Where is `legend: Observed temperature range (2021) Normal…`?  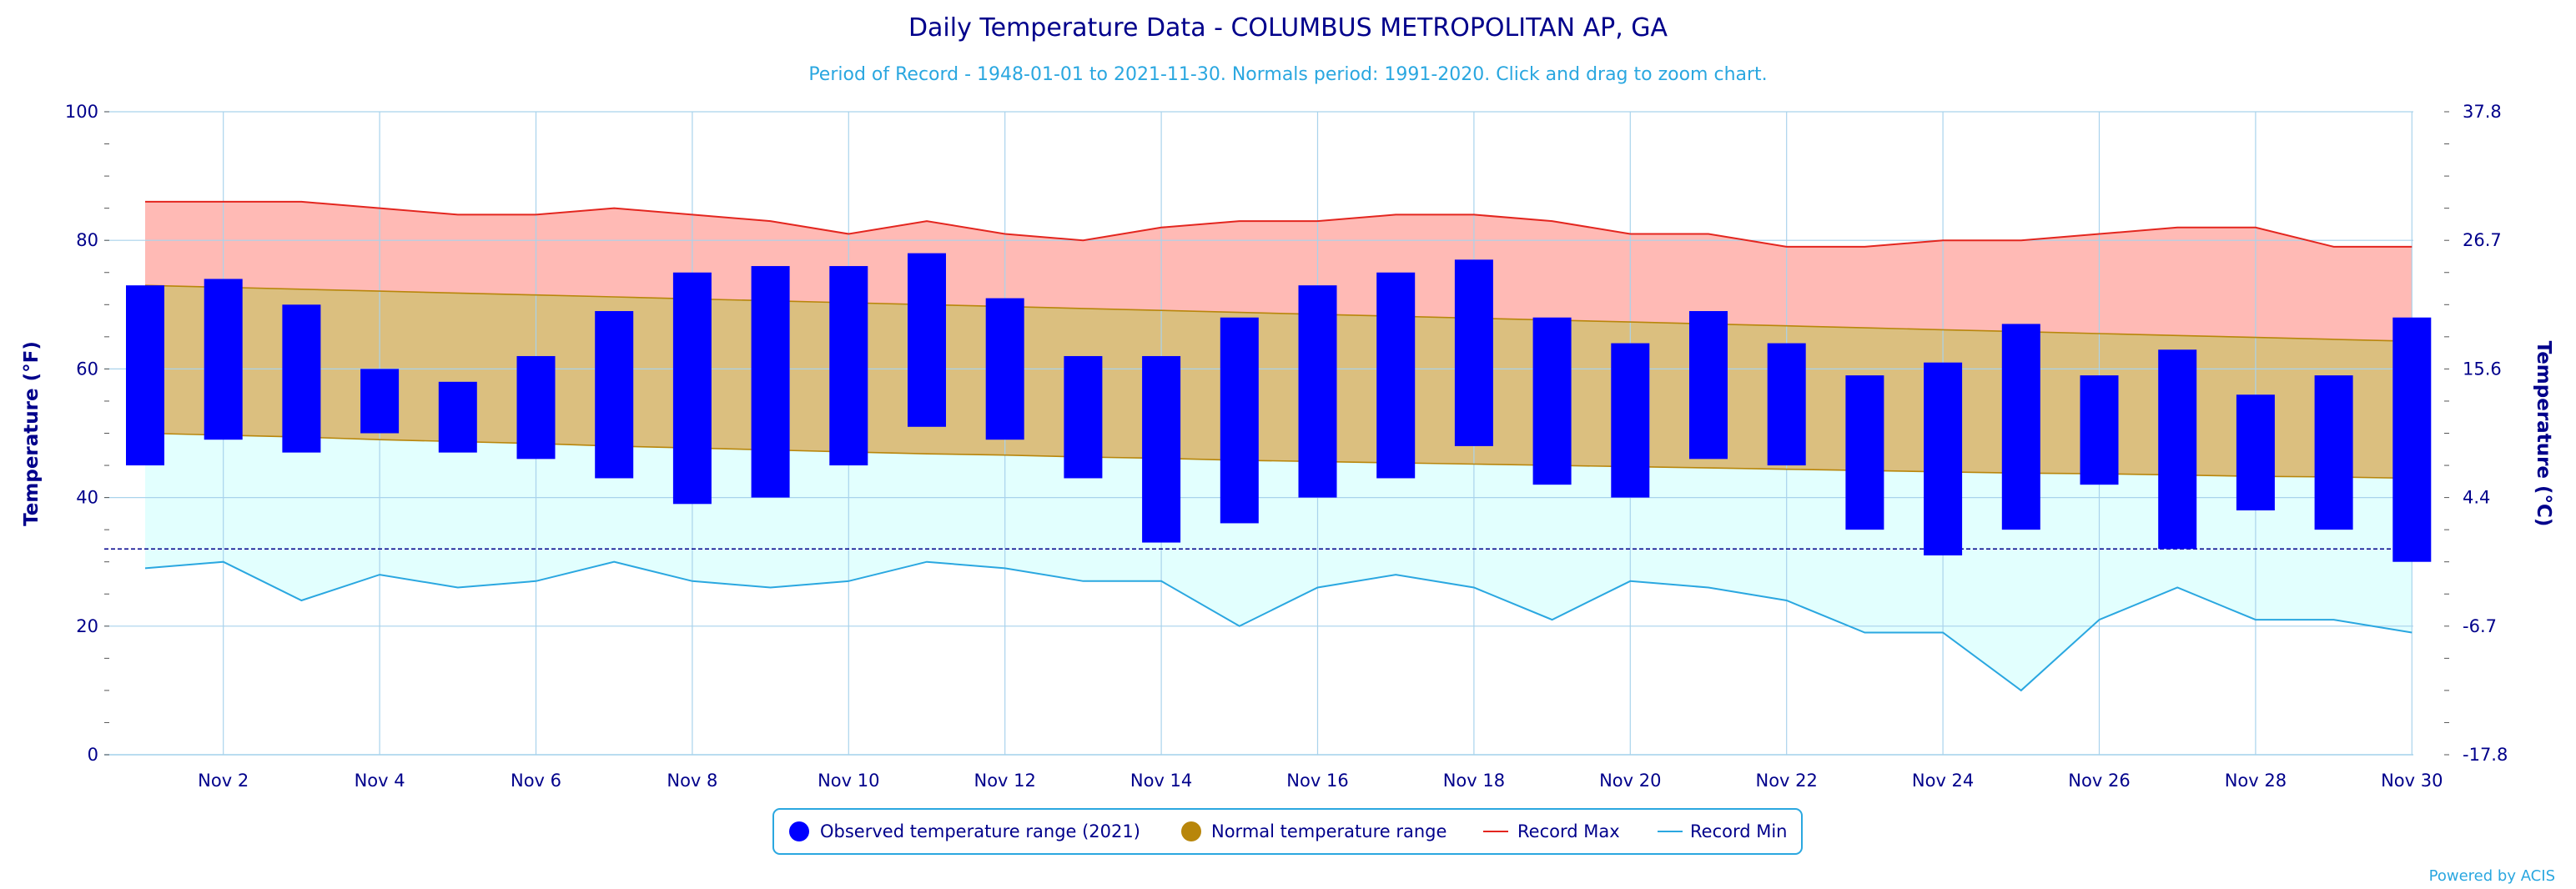
legend: Observed temperature range (2021) Normal… is located at coordinates (1287, 831).